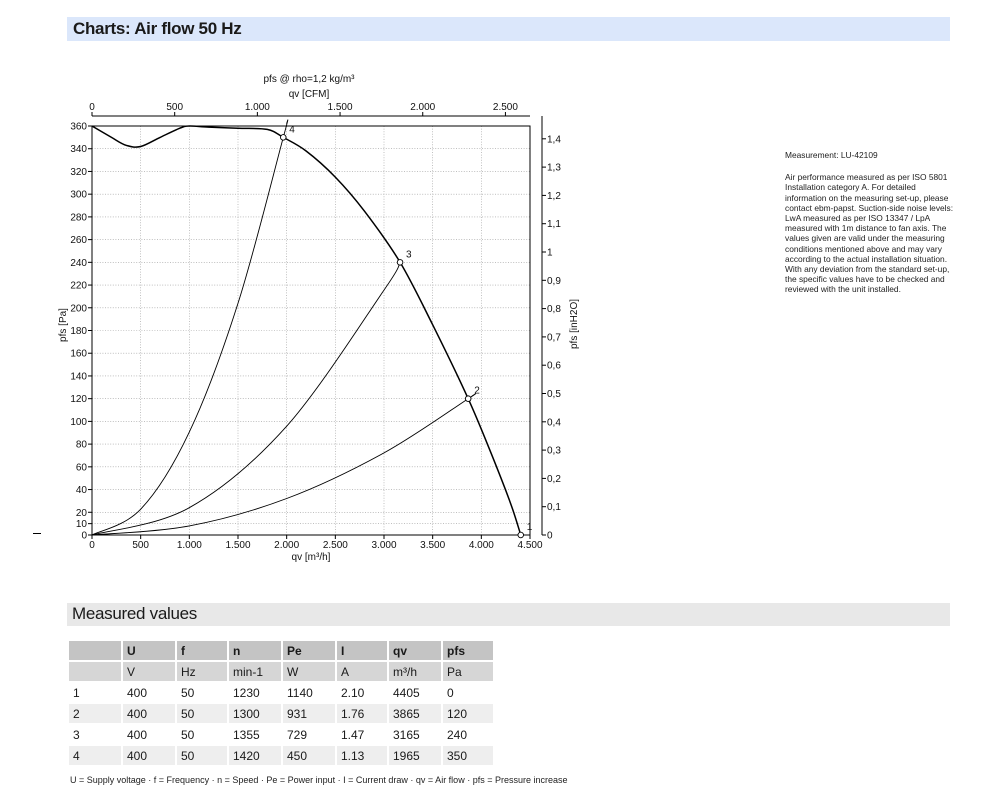  Describe the element at coordinates (82, 513) in the screenshot. I see `y-tick-label: 20` at that location.